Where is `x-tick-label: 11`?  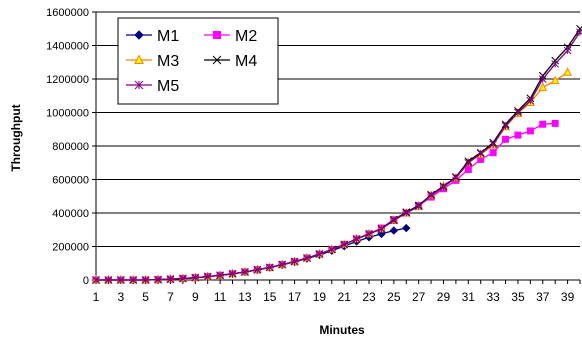 x-tick-label: 11 is located at coordinates (220, 297).